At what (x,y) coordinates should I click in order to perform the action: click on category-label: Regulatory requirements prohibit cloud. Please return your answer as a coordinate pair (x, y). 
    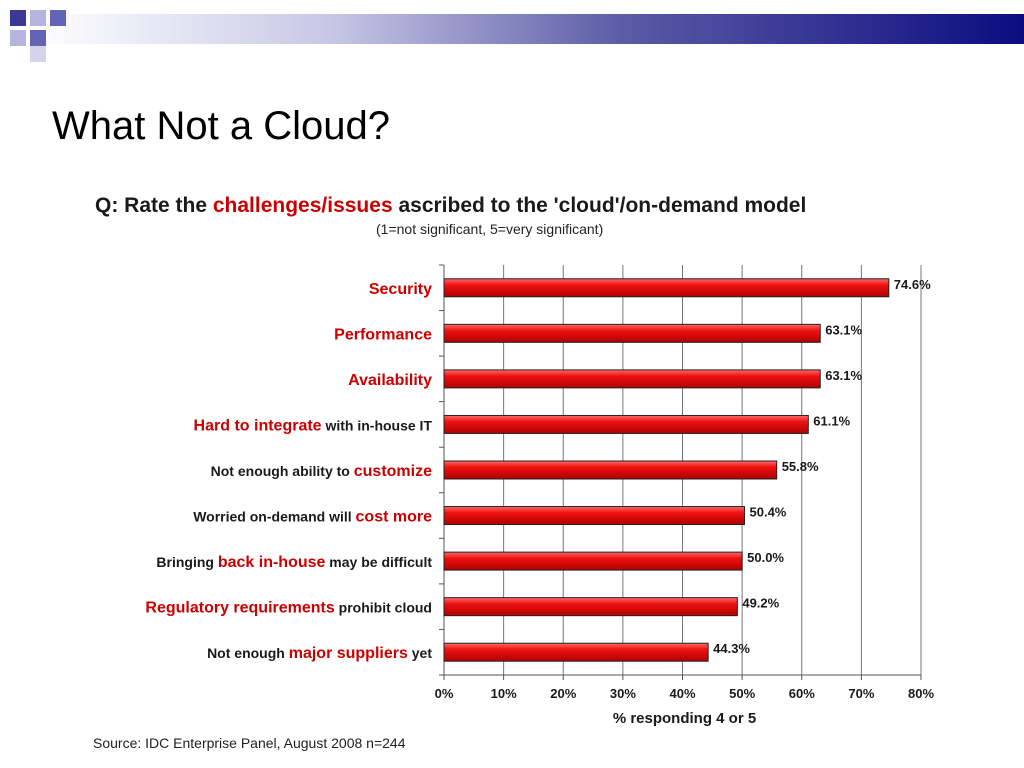
    Looking at the image, I should click on (288, 608).